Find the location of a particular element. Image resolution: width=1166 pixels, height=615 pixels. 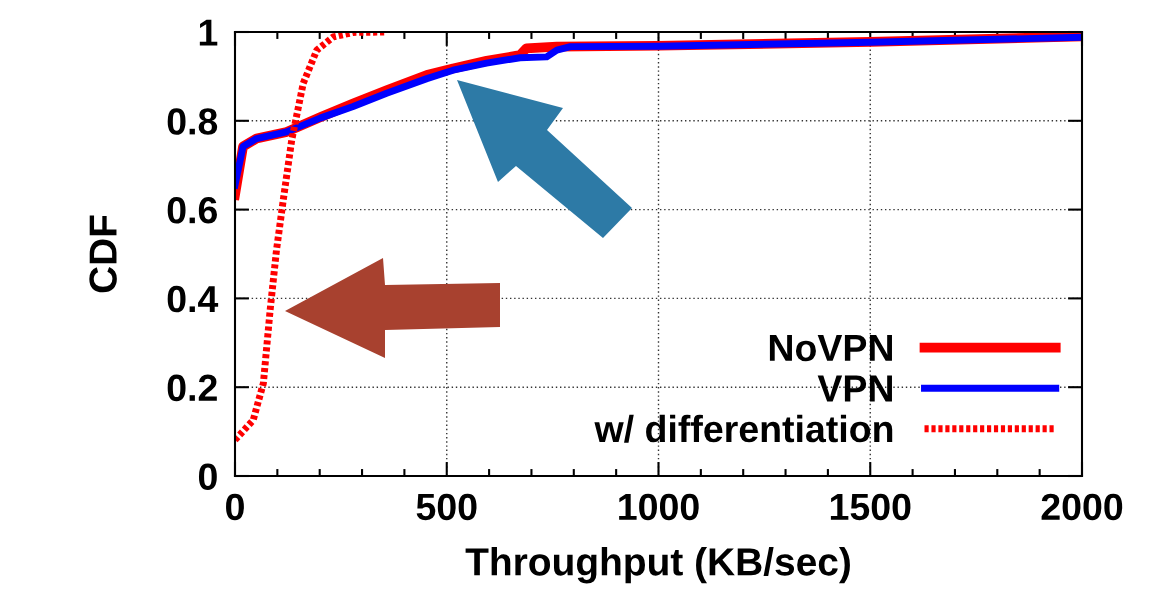

x-tick-label: 1500 is located at coordinates (870, 507).